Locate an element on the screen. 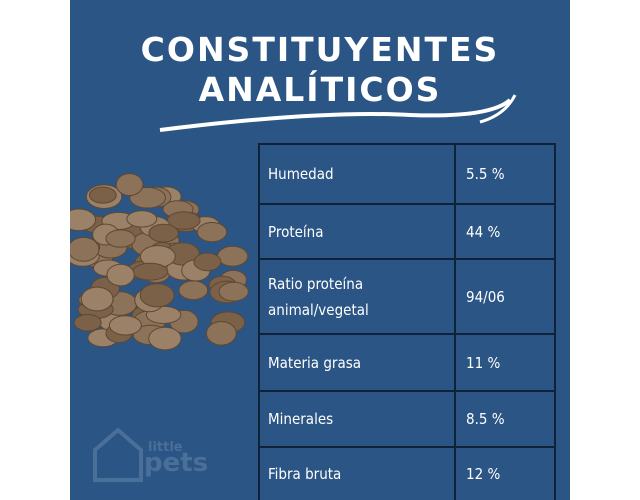 The image size is (640, 500). value-cell: 94/06 is located at coordinates (505, 296).